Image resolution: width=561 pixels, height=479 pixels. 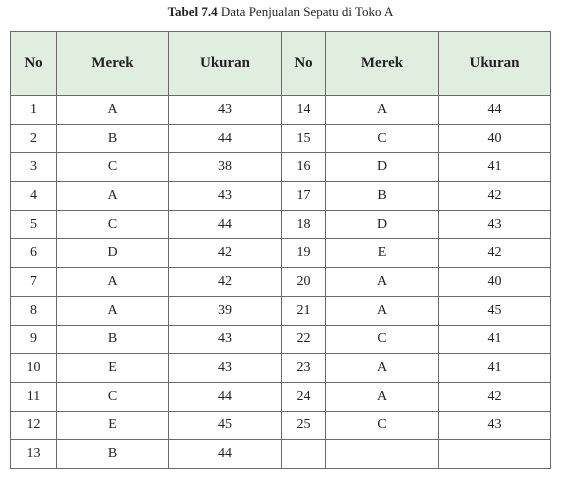 What do you see at coordinates (33, 310) in the screenshot?
I see `table-cell: 8` at bounding box center [33, 310].